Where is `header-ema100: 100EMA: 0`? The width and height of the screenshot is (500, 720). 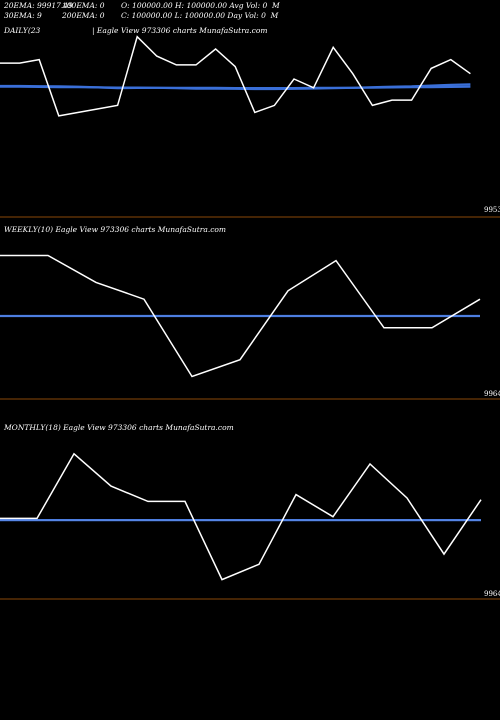
header-ema100: 100EMA: 0 is located at coordinates (83, 5).